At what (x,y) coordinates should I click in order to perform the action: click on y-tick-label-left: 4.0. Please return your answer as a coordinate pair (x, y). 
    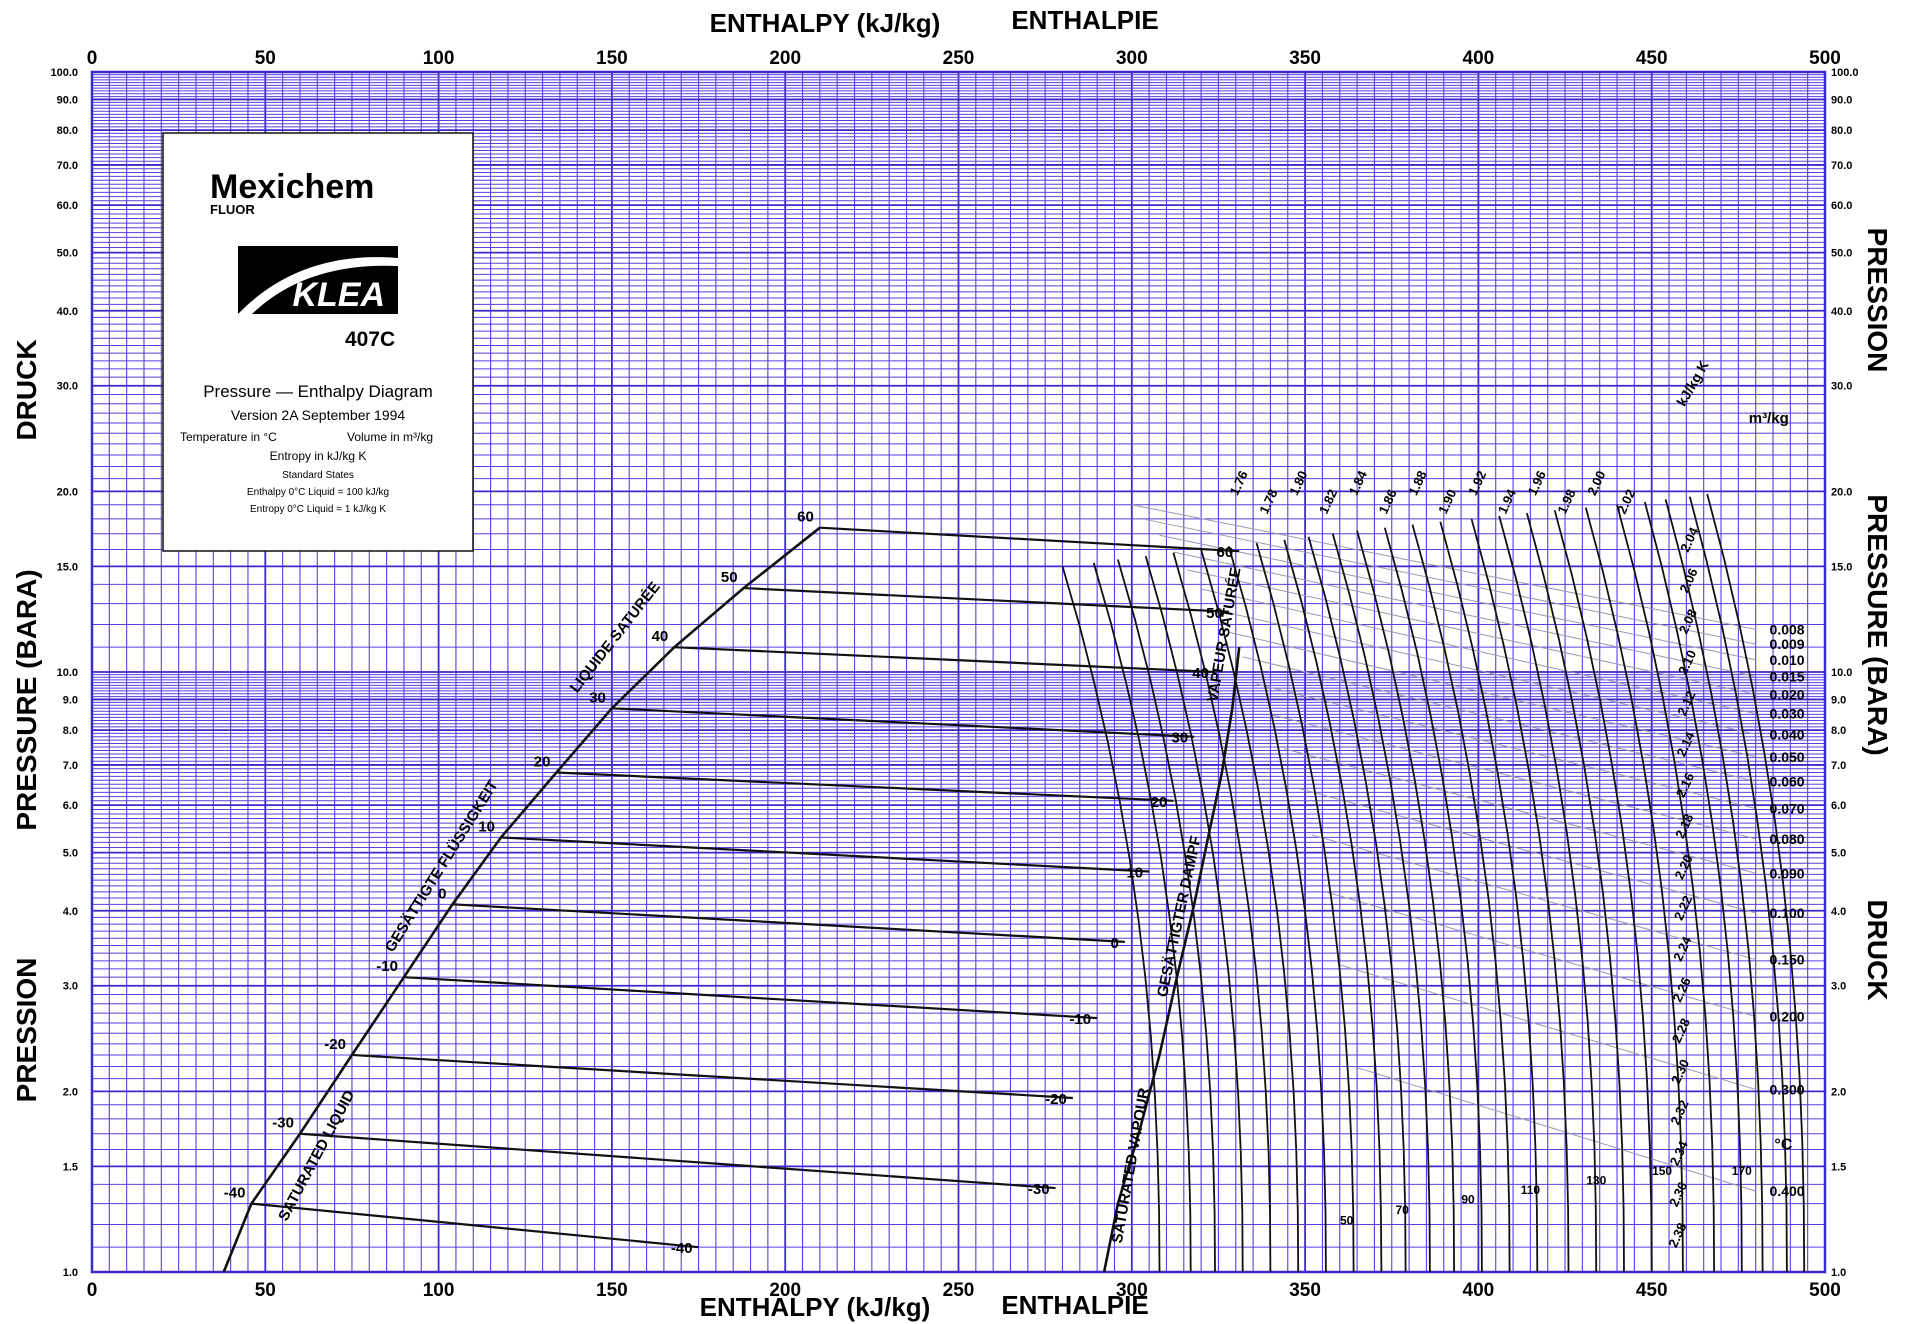
    Looking at the image, I should click on (70, 912).